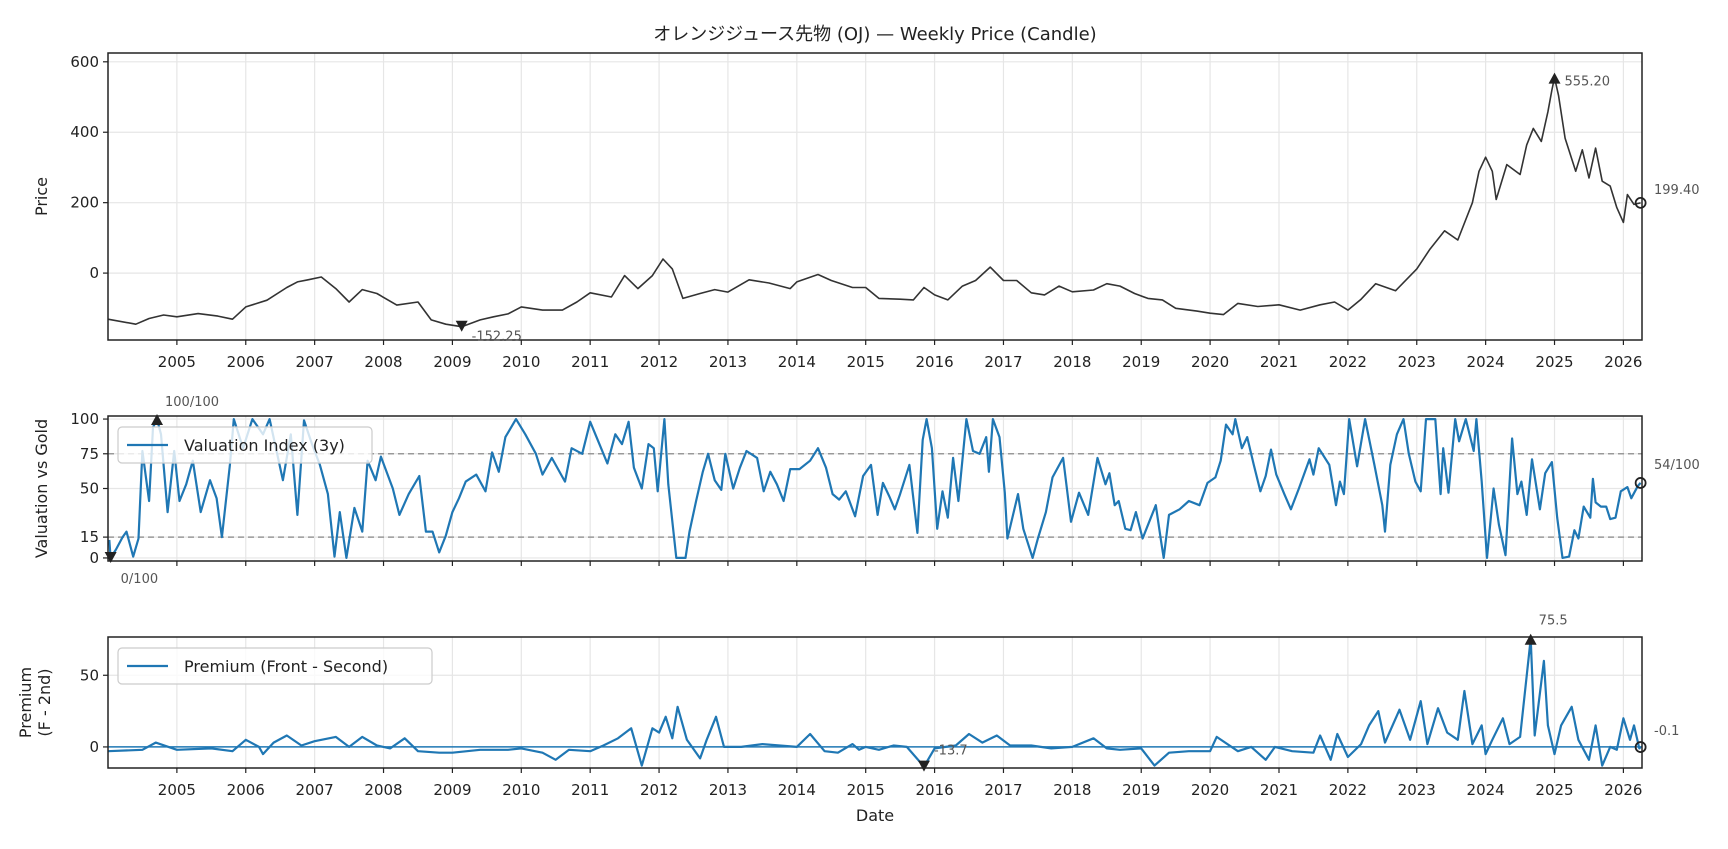  Describe the element at coordinates (874, 34) in the screenshot. I see `chart-title: オレンジジュース先物 (OJ) — Weekly Price (Candle)` at that location.